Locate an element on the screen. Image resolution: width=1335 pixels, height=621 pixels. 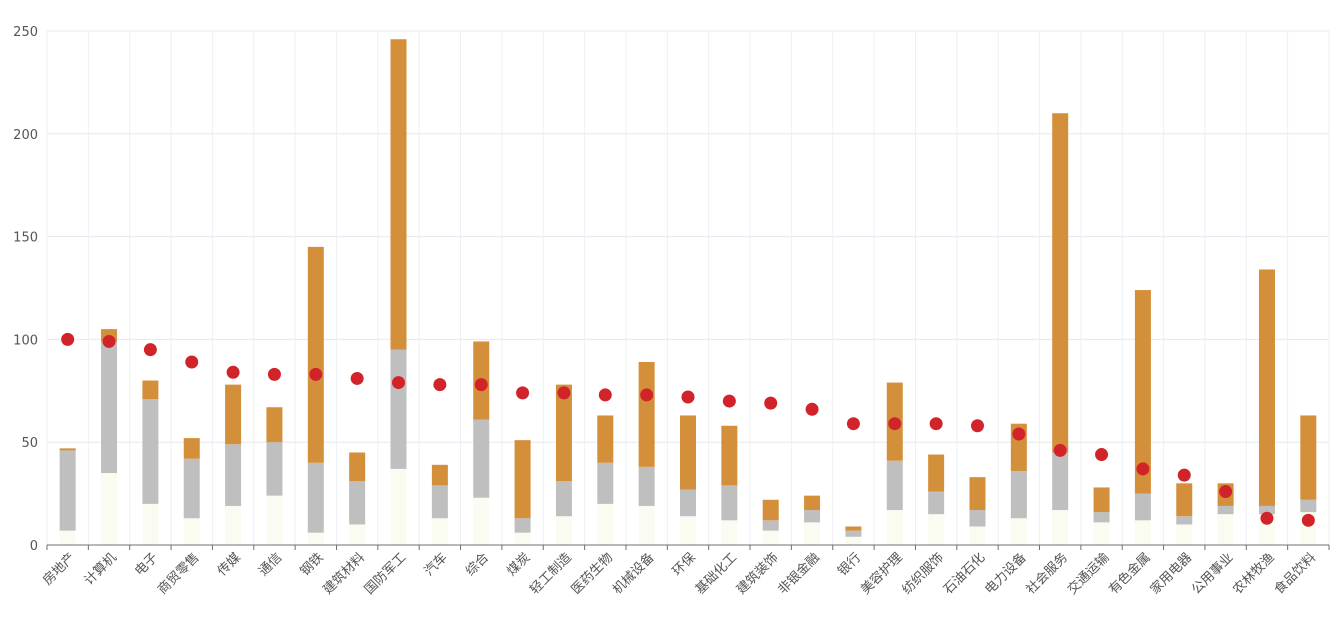
x-tick-label-19: 银行 is located at coordinates (849, 564).